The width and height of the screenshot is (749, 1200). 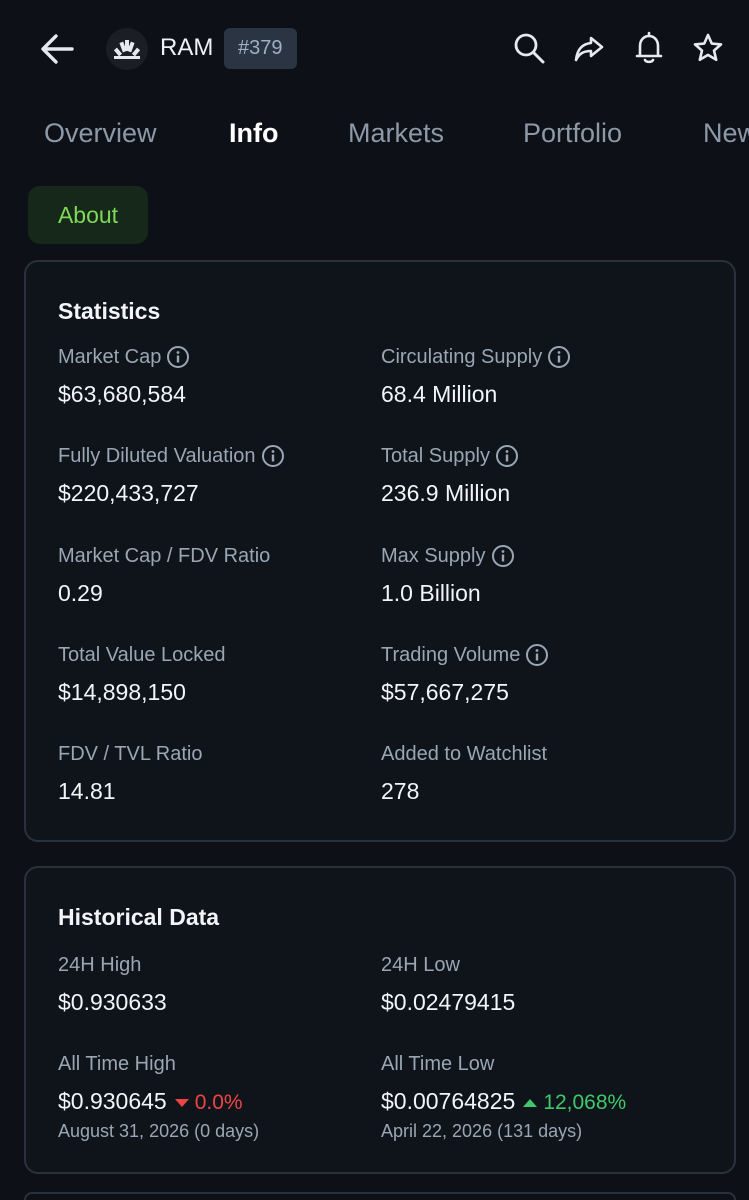 I want to click on next-card-edge, so click(x=380, y=1196).